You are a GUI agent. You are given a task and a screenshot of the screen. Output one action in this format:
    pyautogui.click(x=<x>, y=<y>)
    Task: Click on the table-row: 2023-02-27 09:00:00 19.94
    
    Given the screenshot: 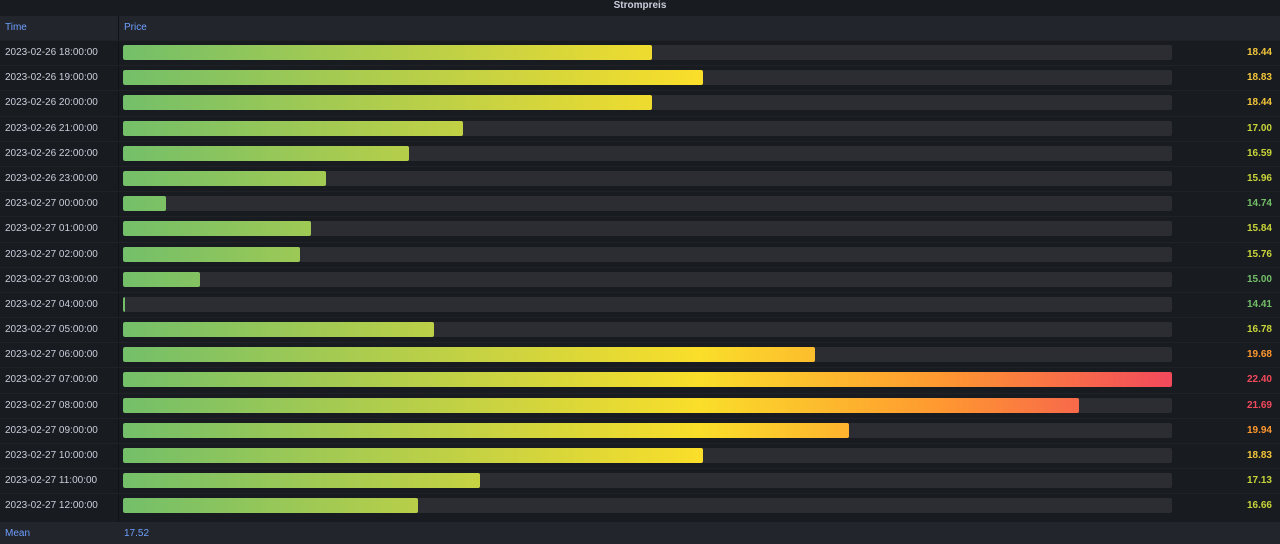 What is the action you would take?
    pyautogui.click(x=640, y=430)
    